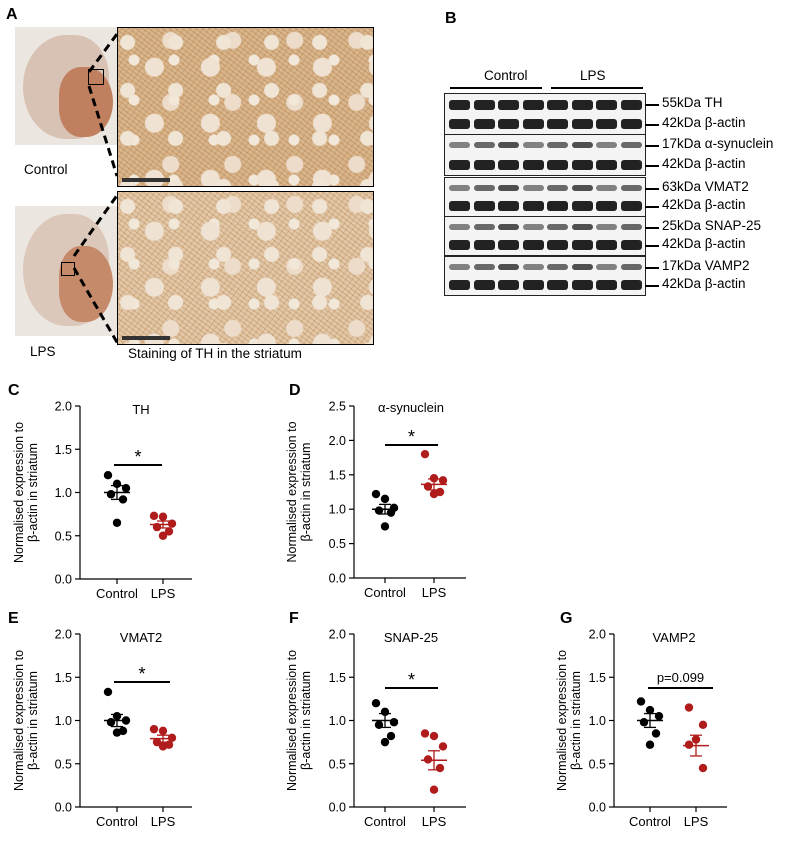  Describe the element at coordinates (146, 338) in the screenshot. I see `scale-bar` at that location.